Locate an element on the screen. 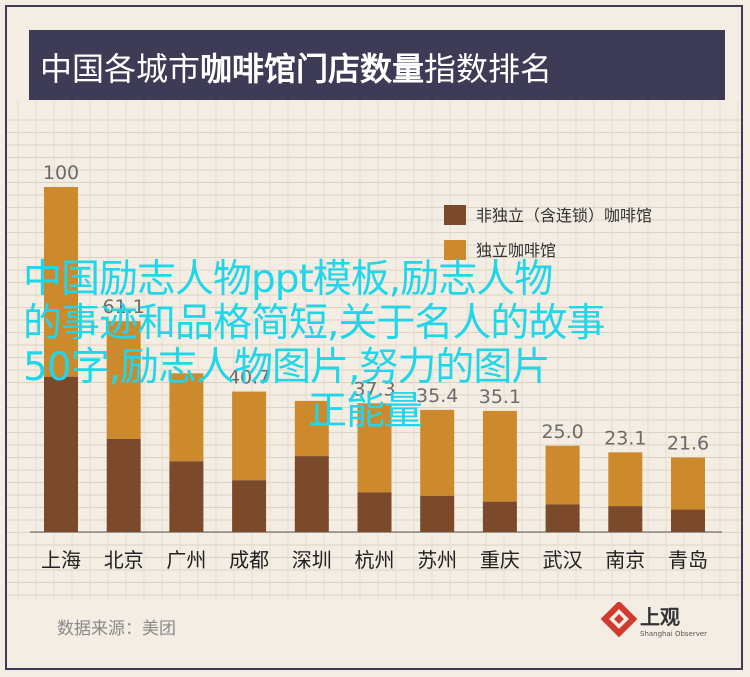 The image size is (750, 677). category-label-9: 南京 is located at coordinates (625, 560).